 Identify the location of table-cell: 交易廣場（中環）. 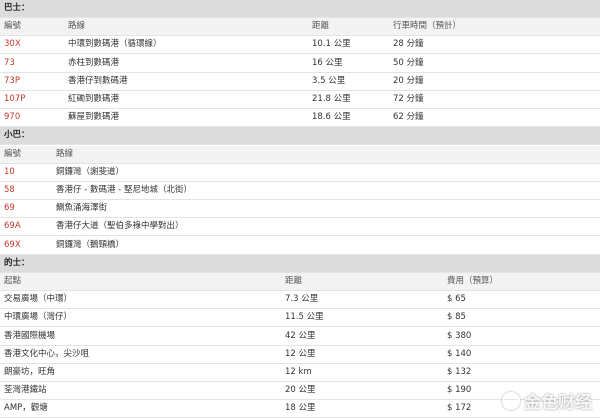
(38, 299).